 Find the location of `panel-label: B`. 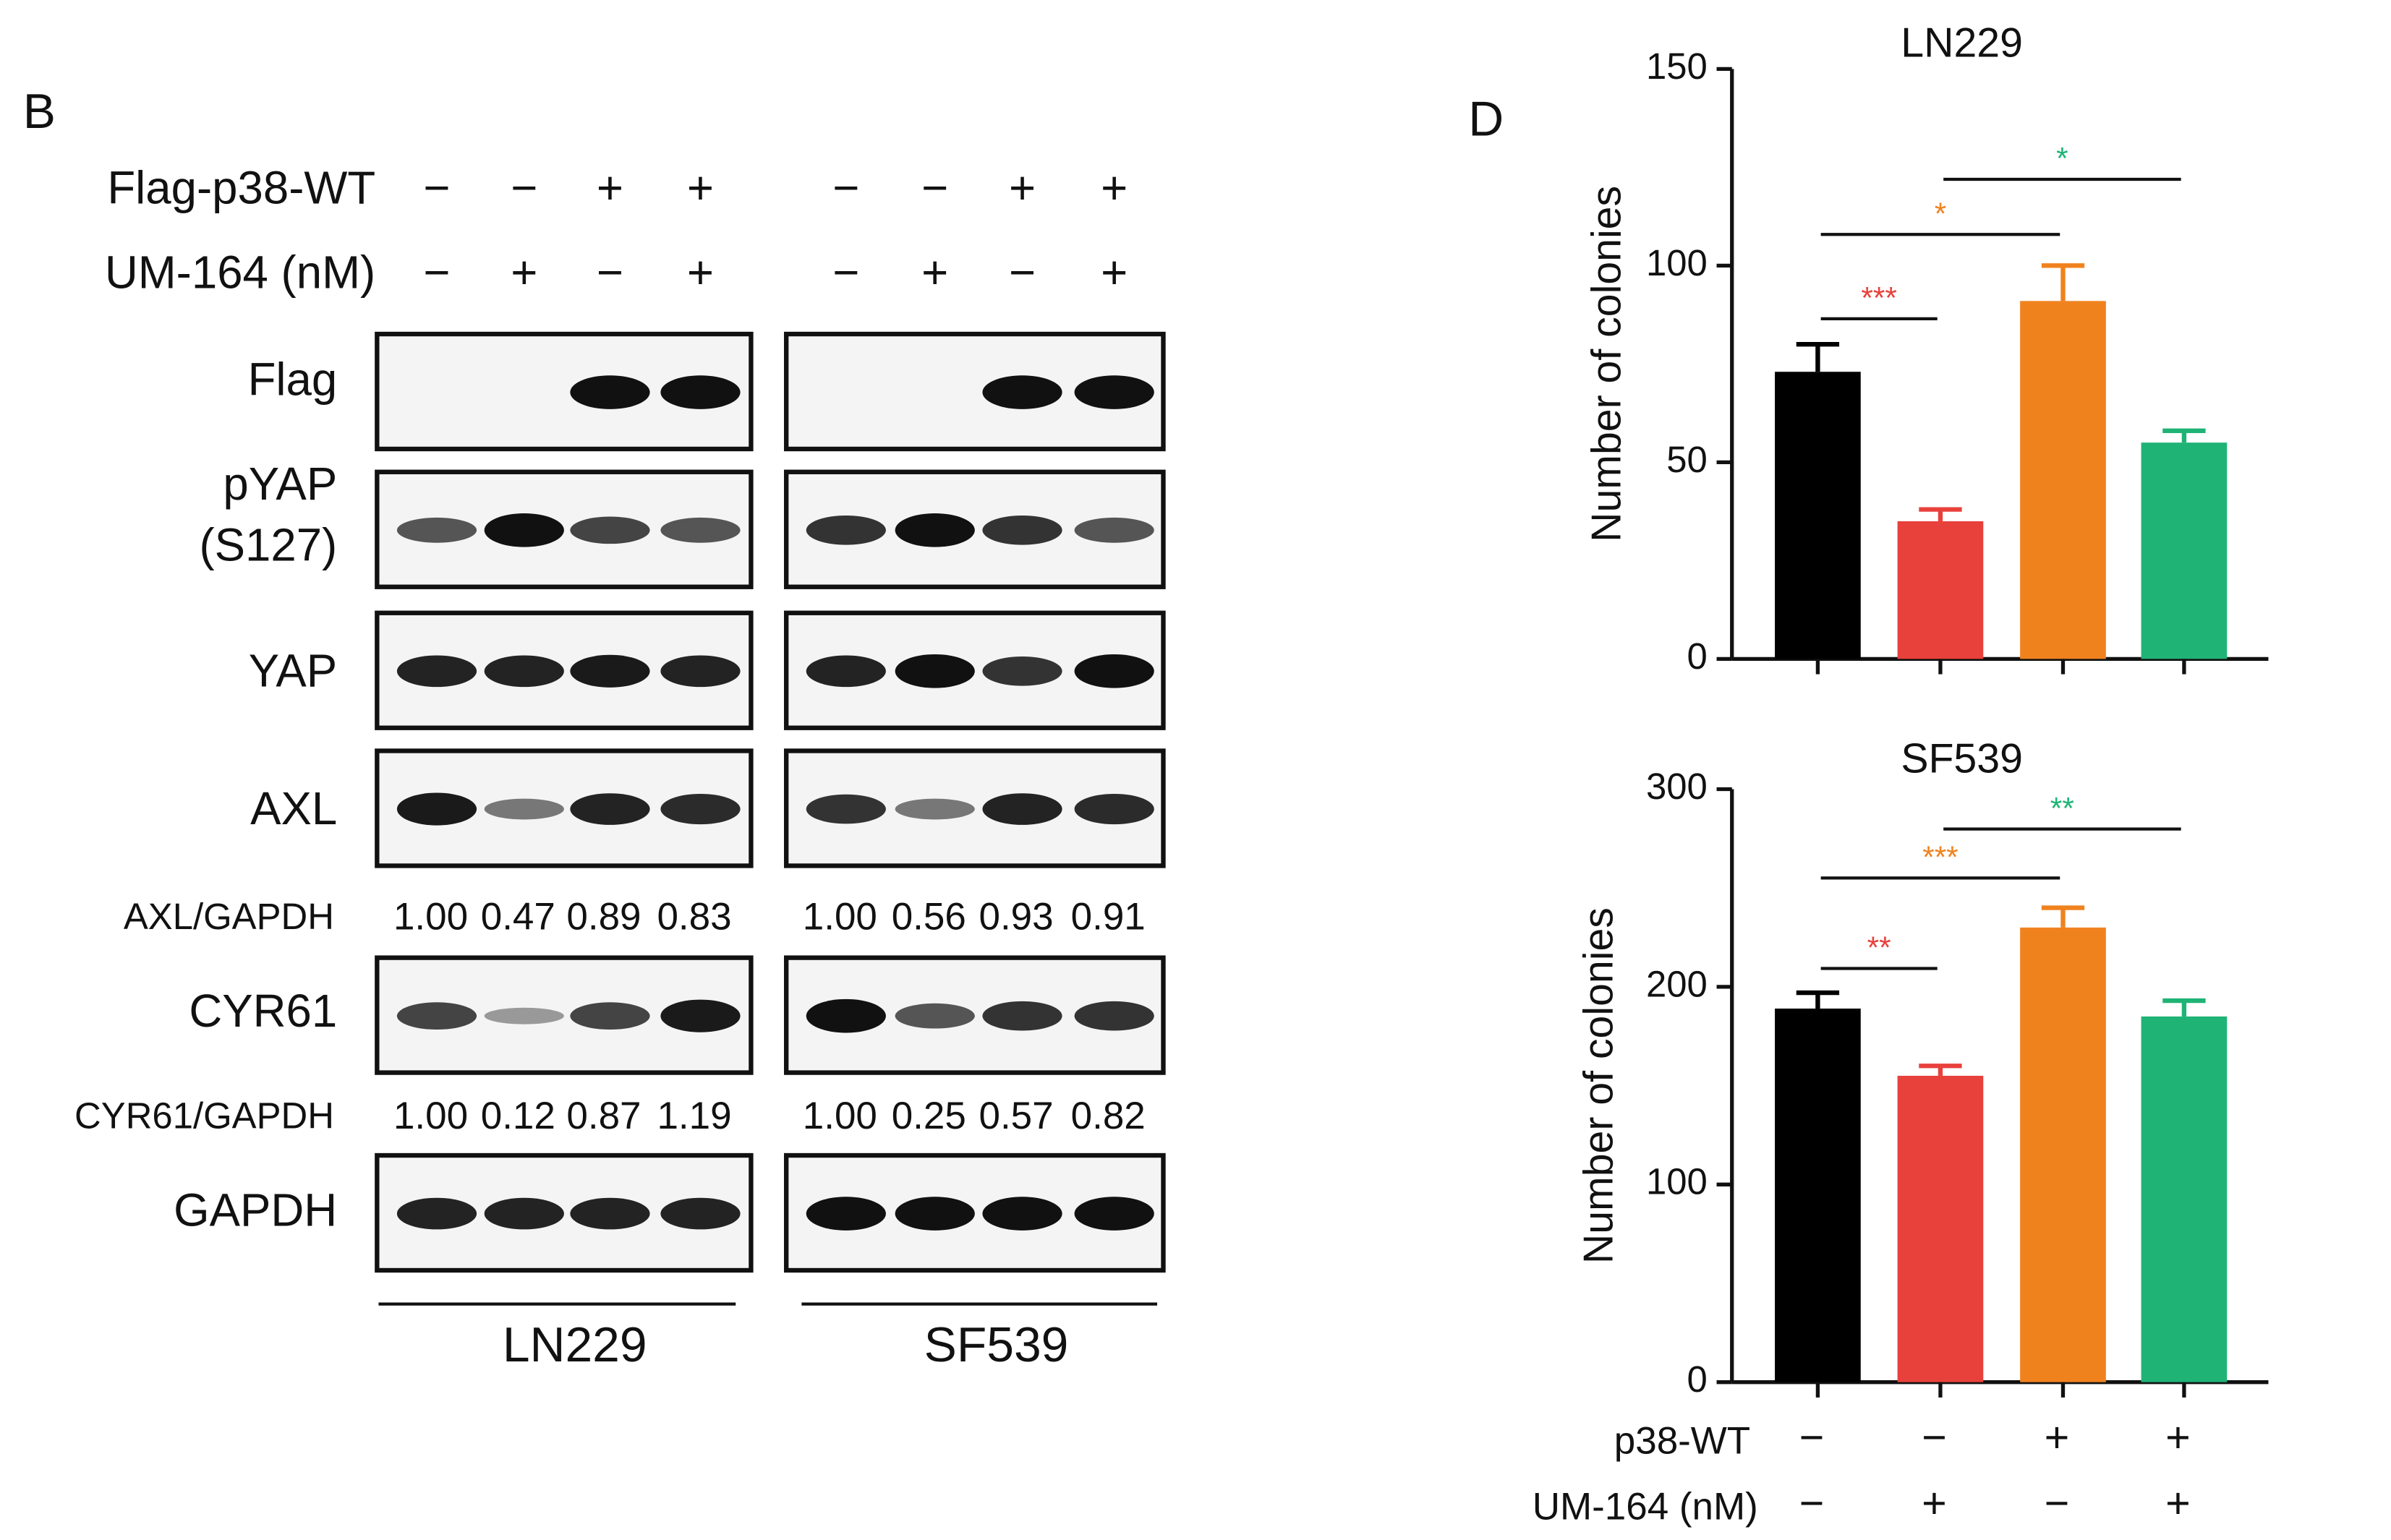

panel-label: B is located at coordinates (39, 112).